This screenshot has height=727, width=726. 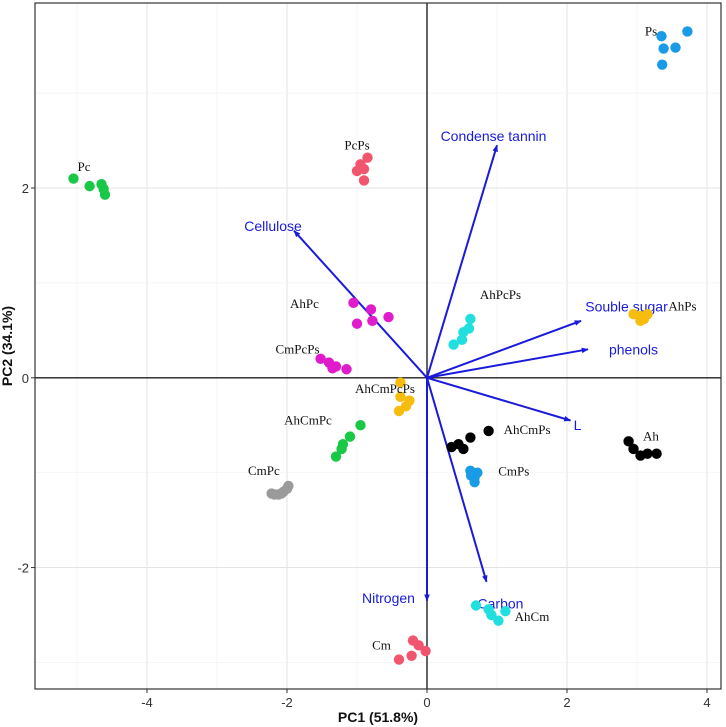 I want to click on group-label: Ah, so click(x=651, y=436).